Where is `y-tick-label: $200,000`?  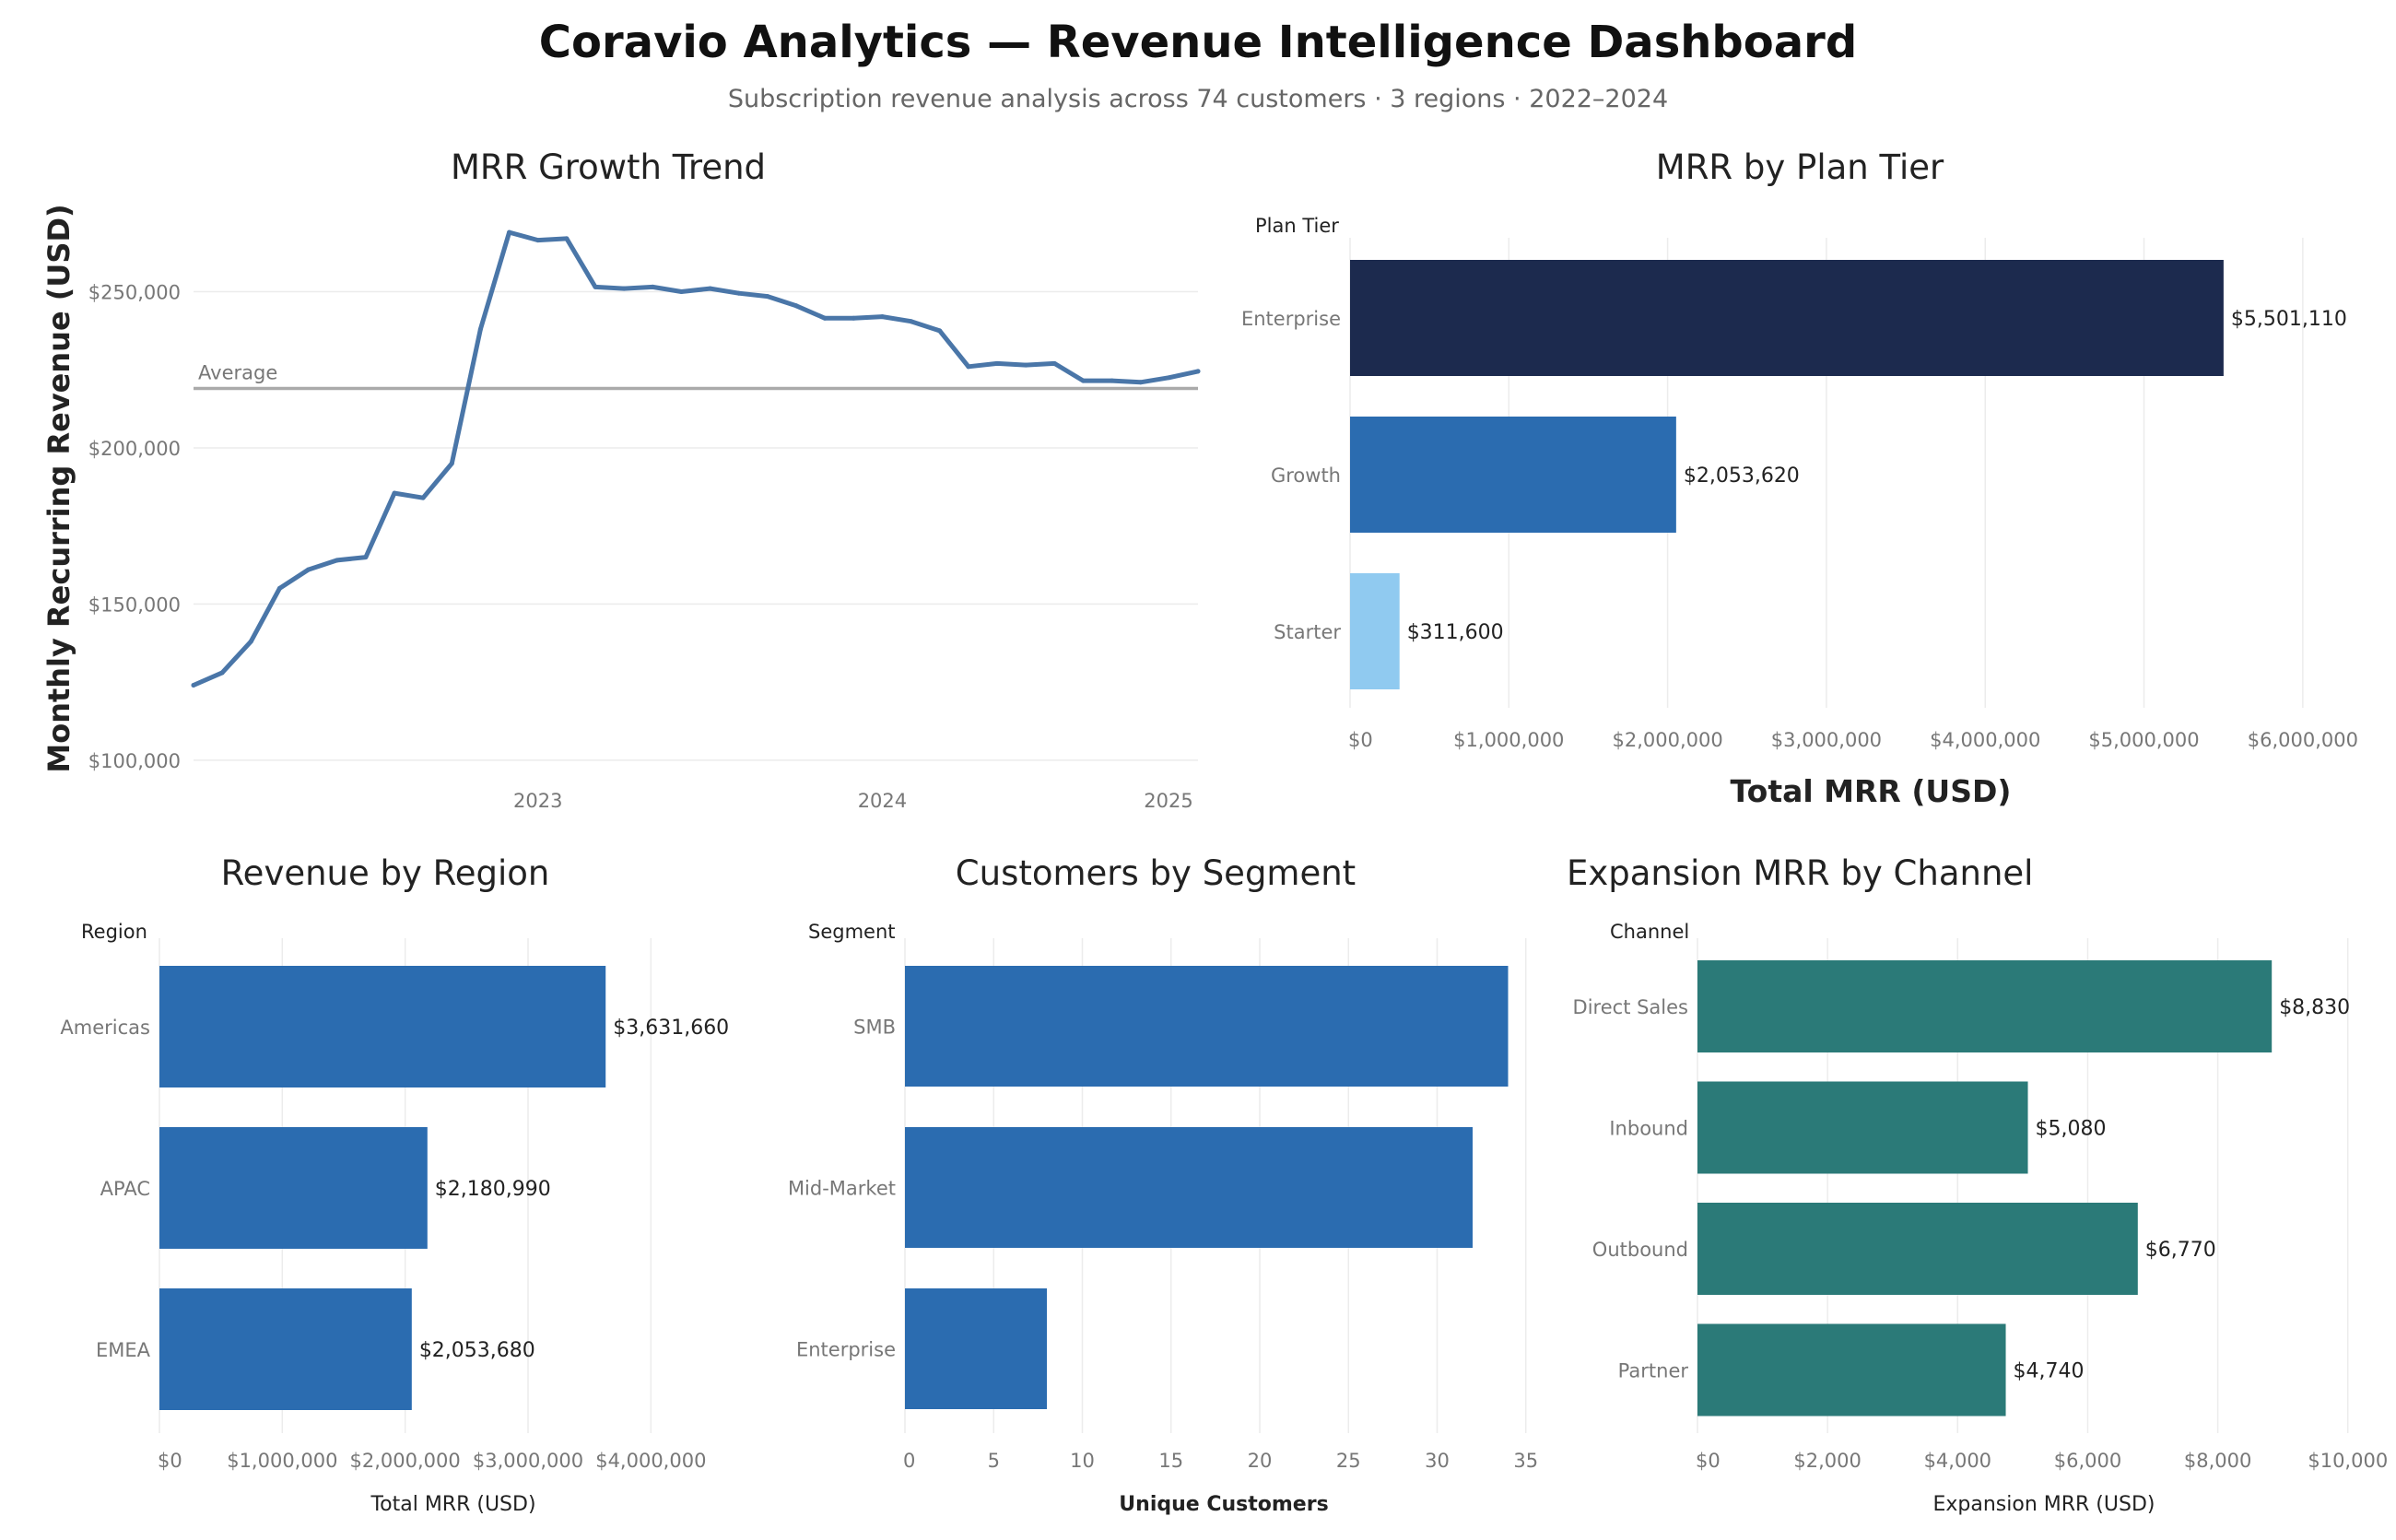 y-tick-label: $200,000 is located at coordinates (135, 449).